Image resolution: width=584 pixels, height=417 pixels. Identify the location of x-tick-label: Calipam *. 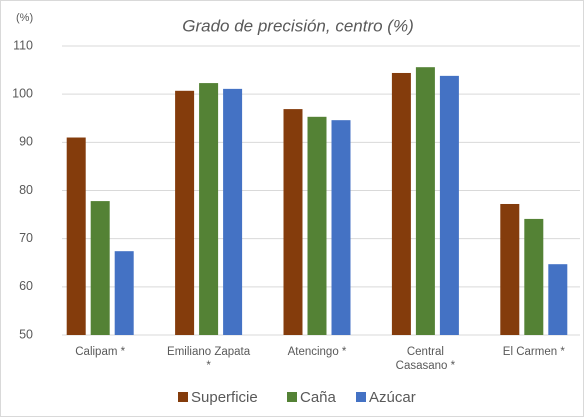
(100, 352).